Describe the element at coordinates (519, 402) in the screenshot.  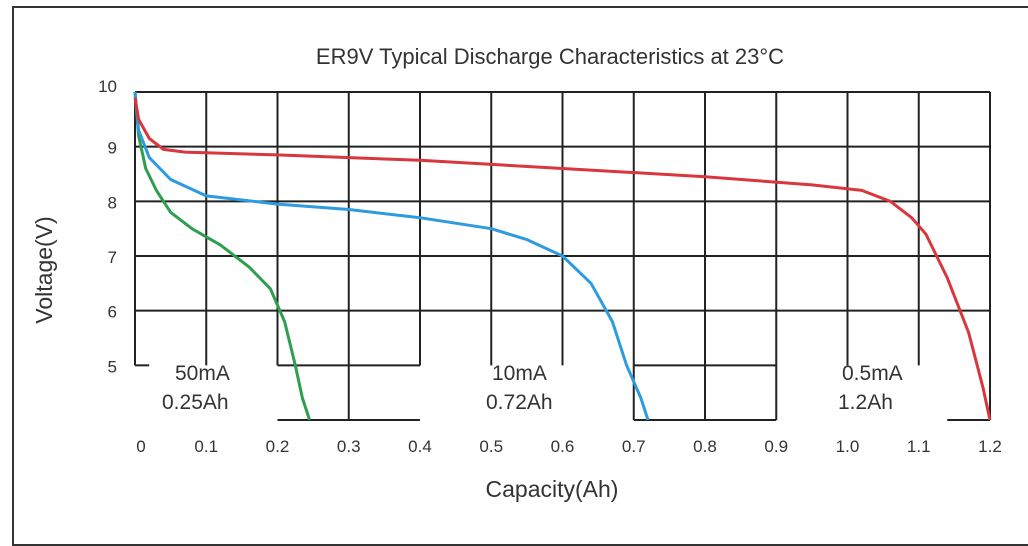
I see `annotation-capacity-2: 0.72Ah` at that location.